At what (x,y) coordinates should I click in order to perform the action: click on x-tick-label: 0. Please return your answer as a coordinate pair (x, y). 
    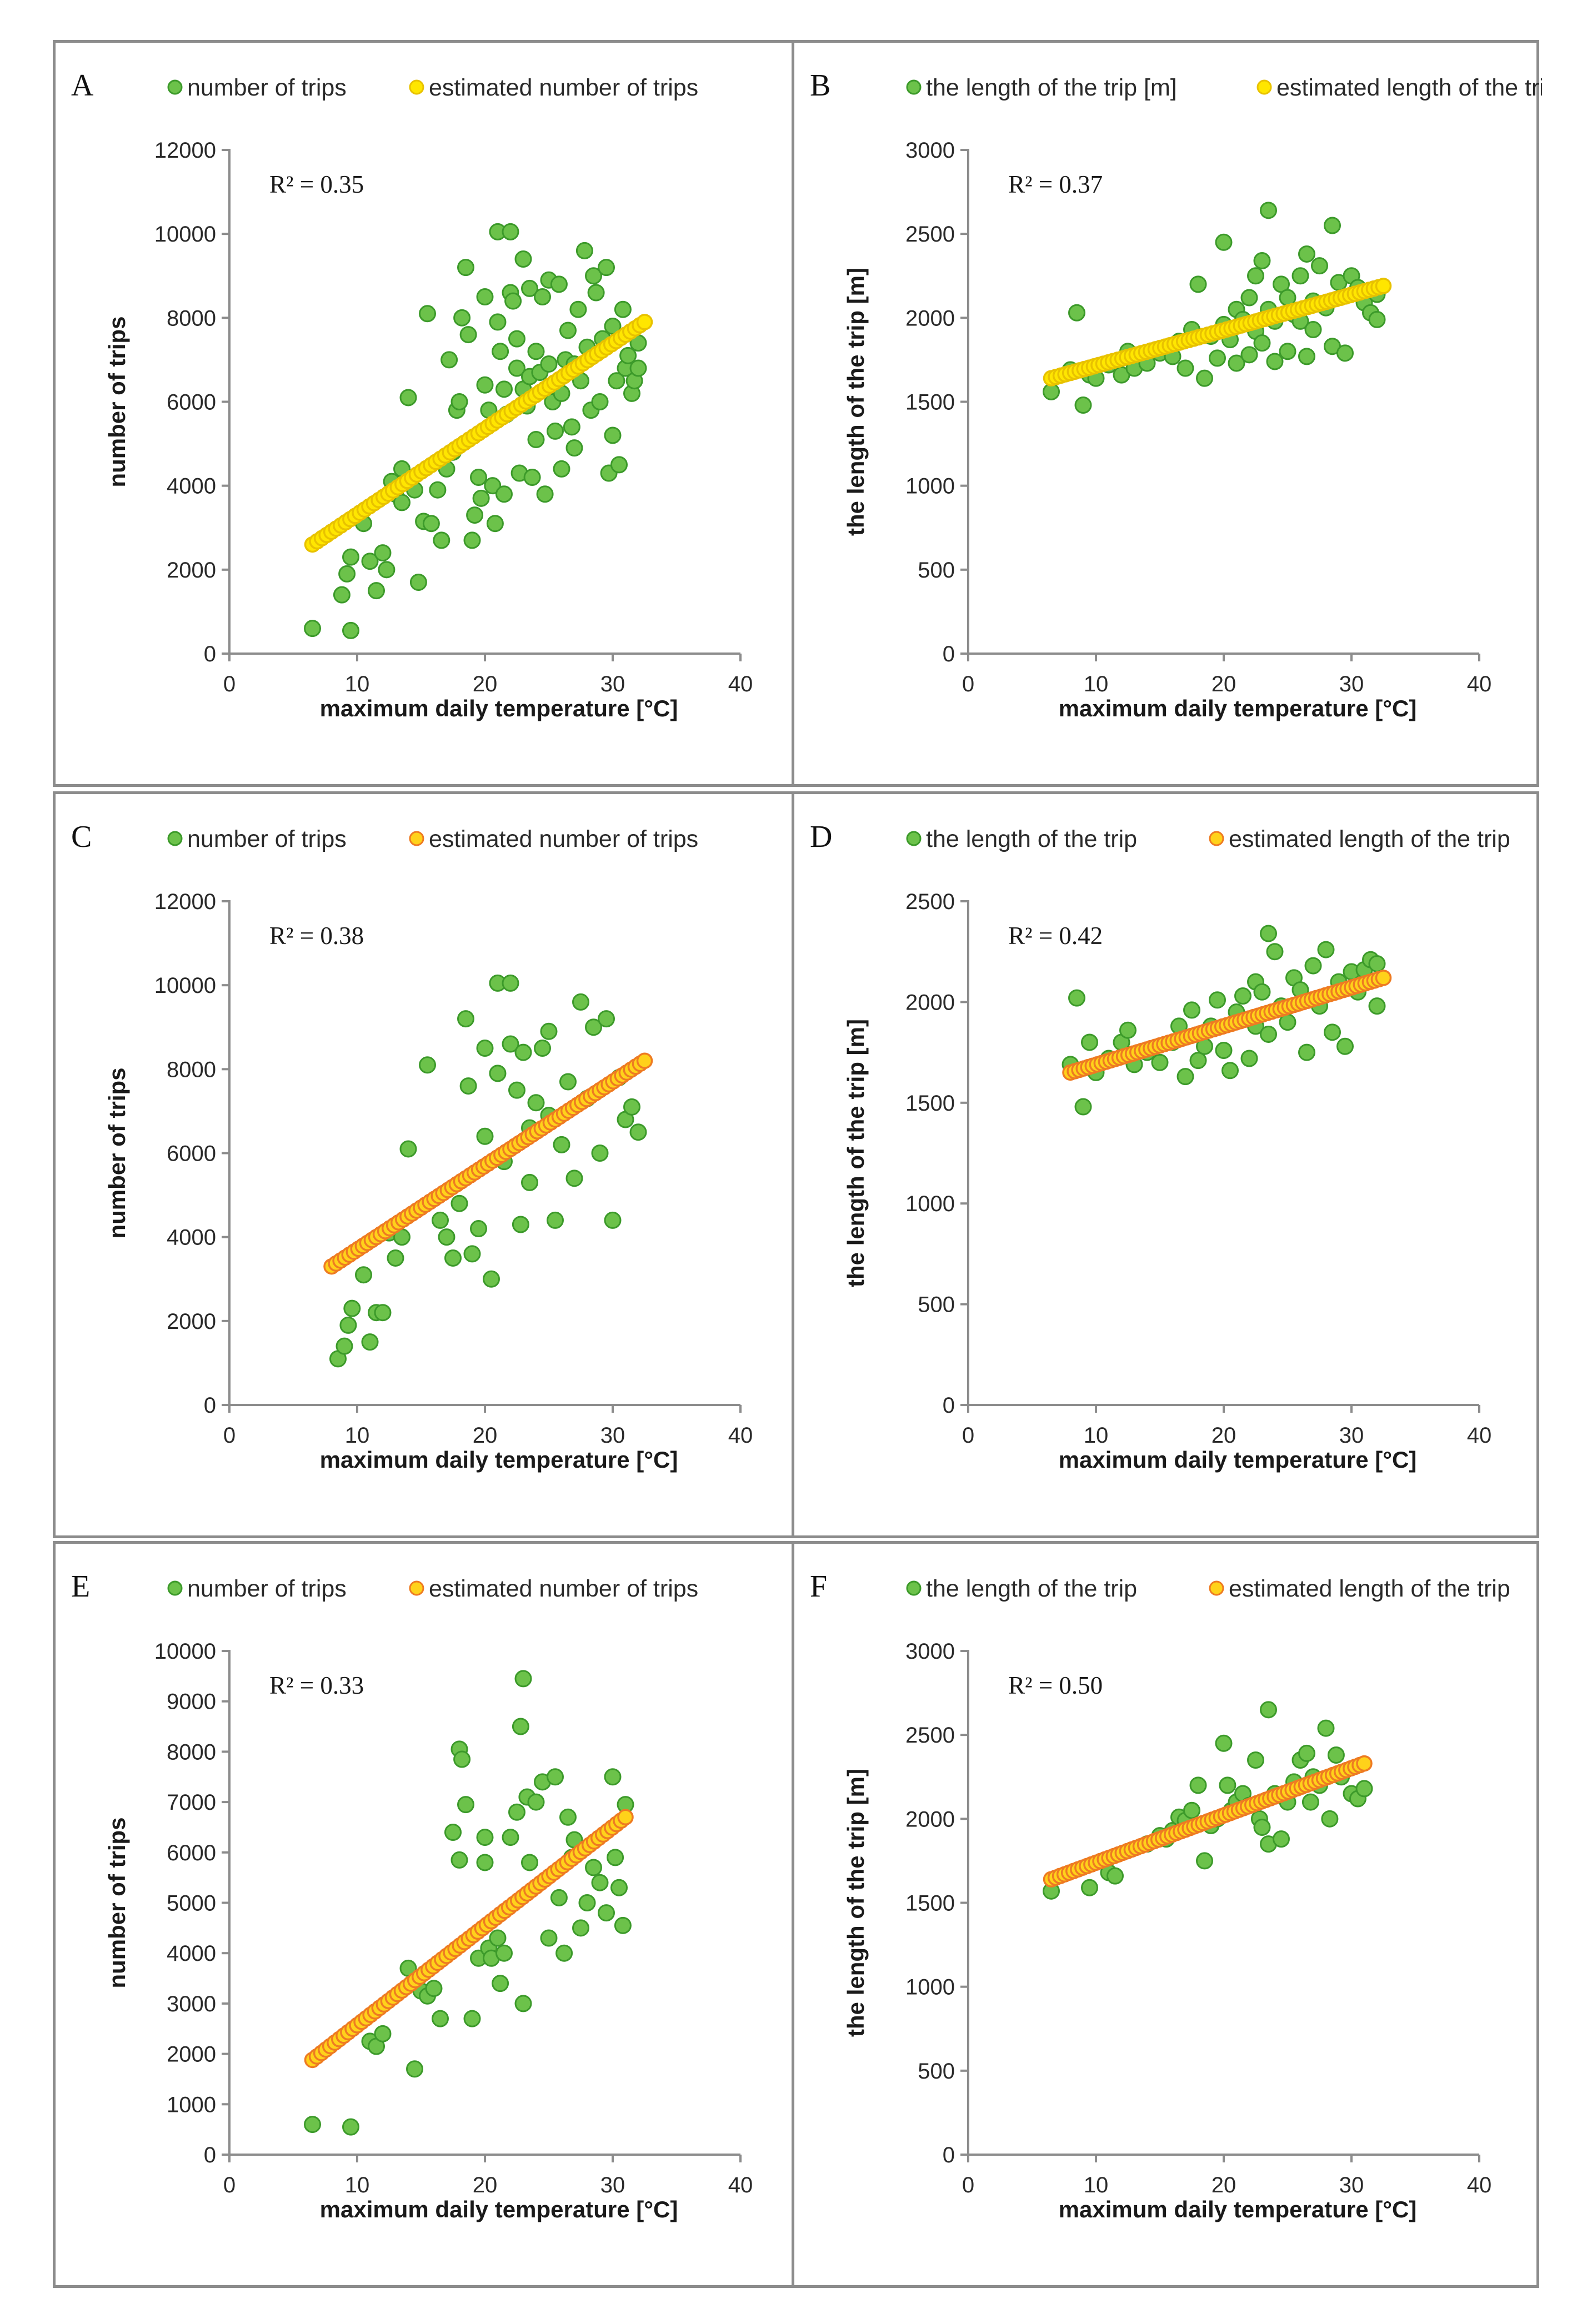
    Looking at the image, I should click on (968, 2185).